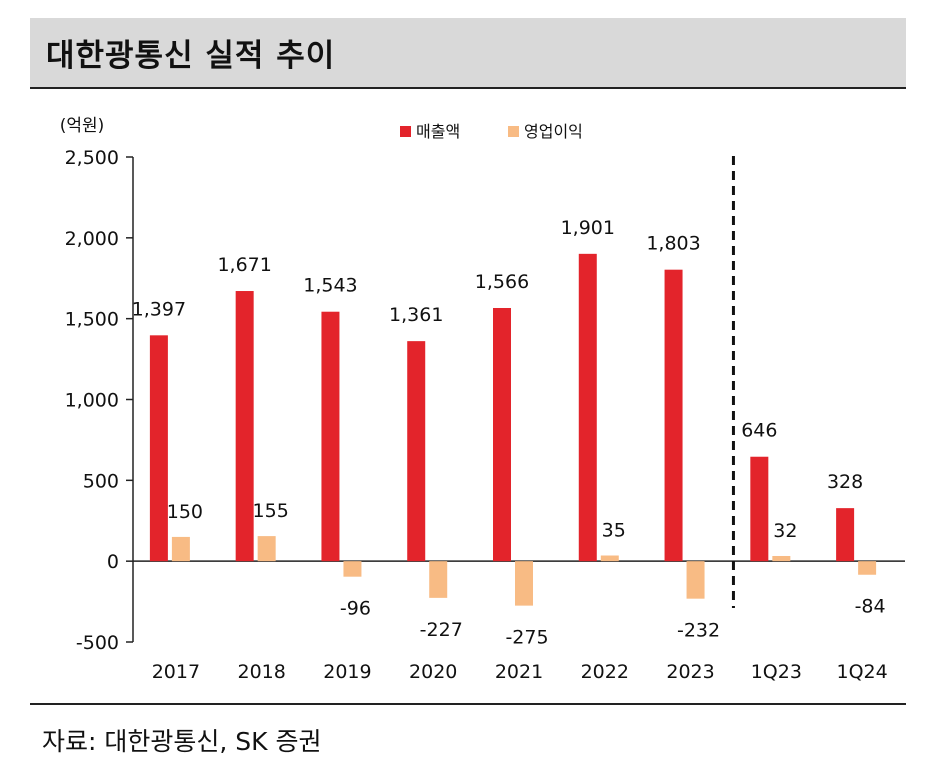 Image resolution: width=937 pixels, height=779 pixels. I want to click on data-label-op-income-2019: -96, so click(355, 609).